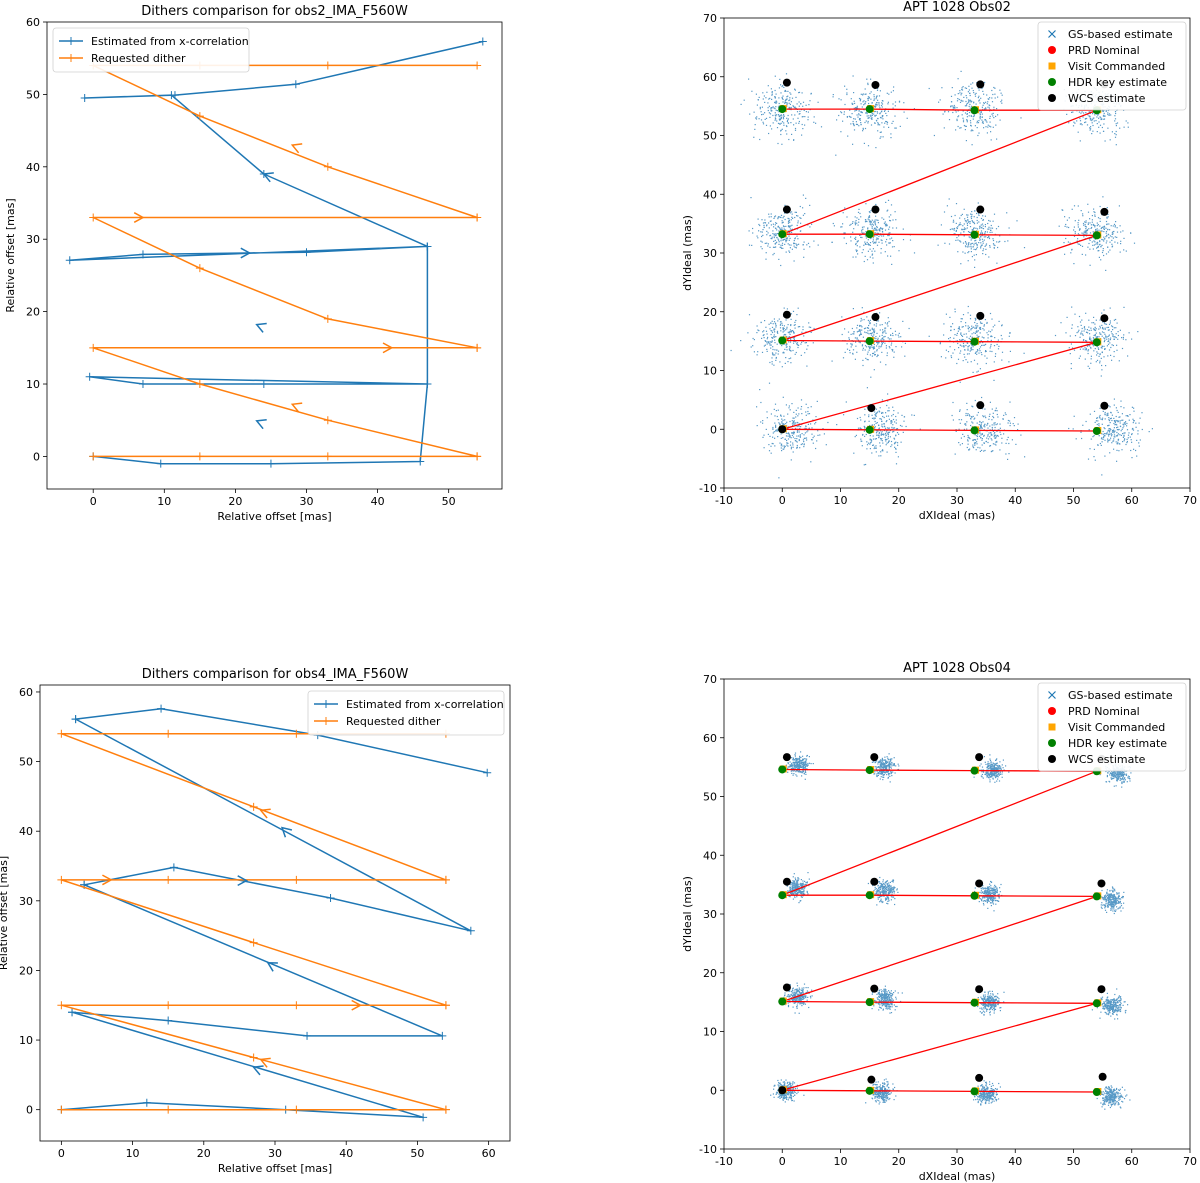 The height and width of the screenshot is (1183, 1200). Describe the element at coordinates (306, 501) in the screenshot. I see `x-tick-label: 30` at that location.